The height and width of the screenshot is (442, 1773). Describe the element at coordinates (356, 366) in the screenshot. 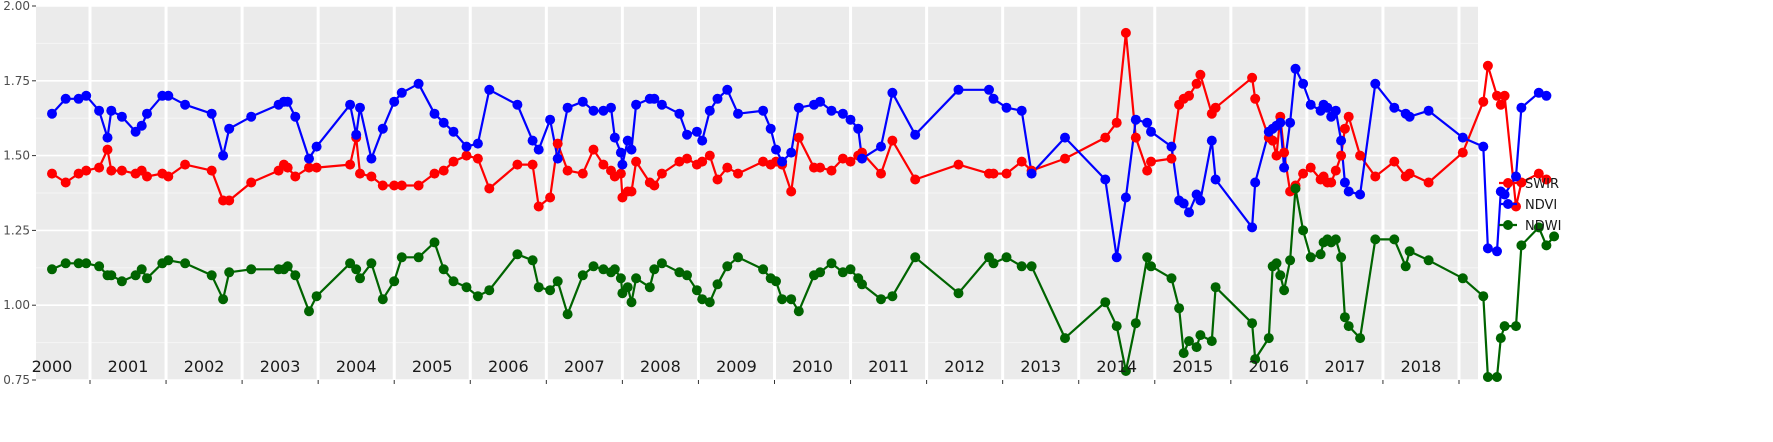

I see `year-label: 2004` at that location.